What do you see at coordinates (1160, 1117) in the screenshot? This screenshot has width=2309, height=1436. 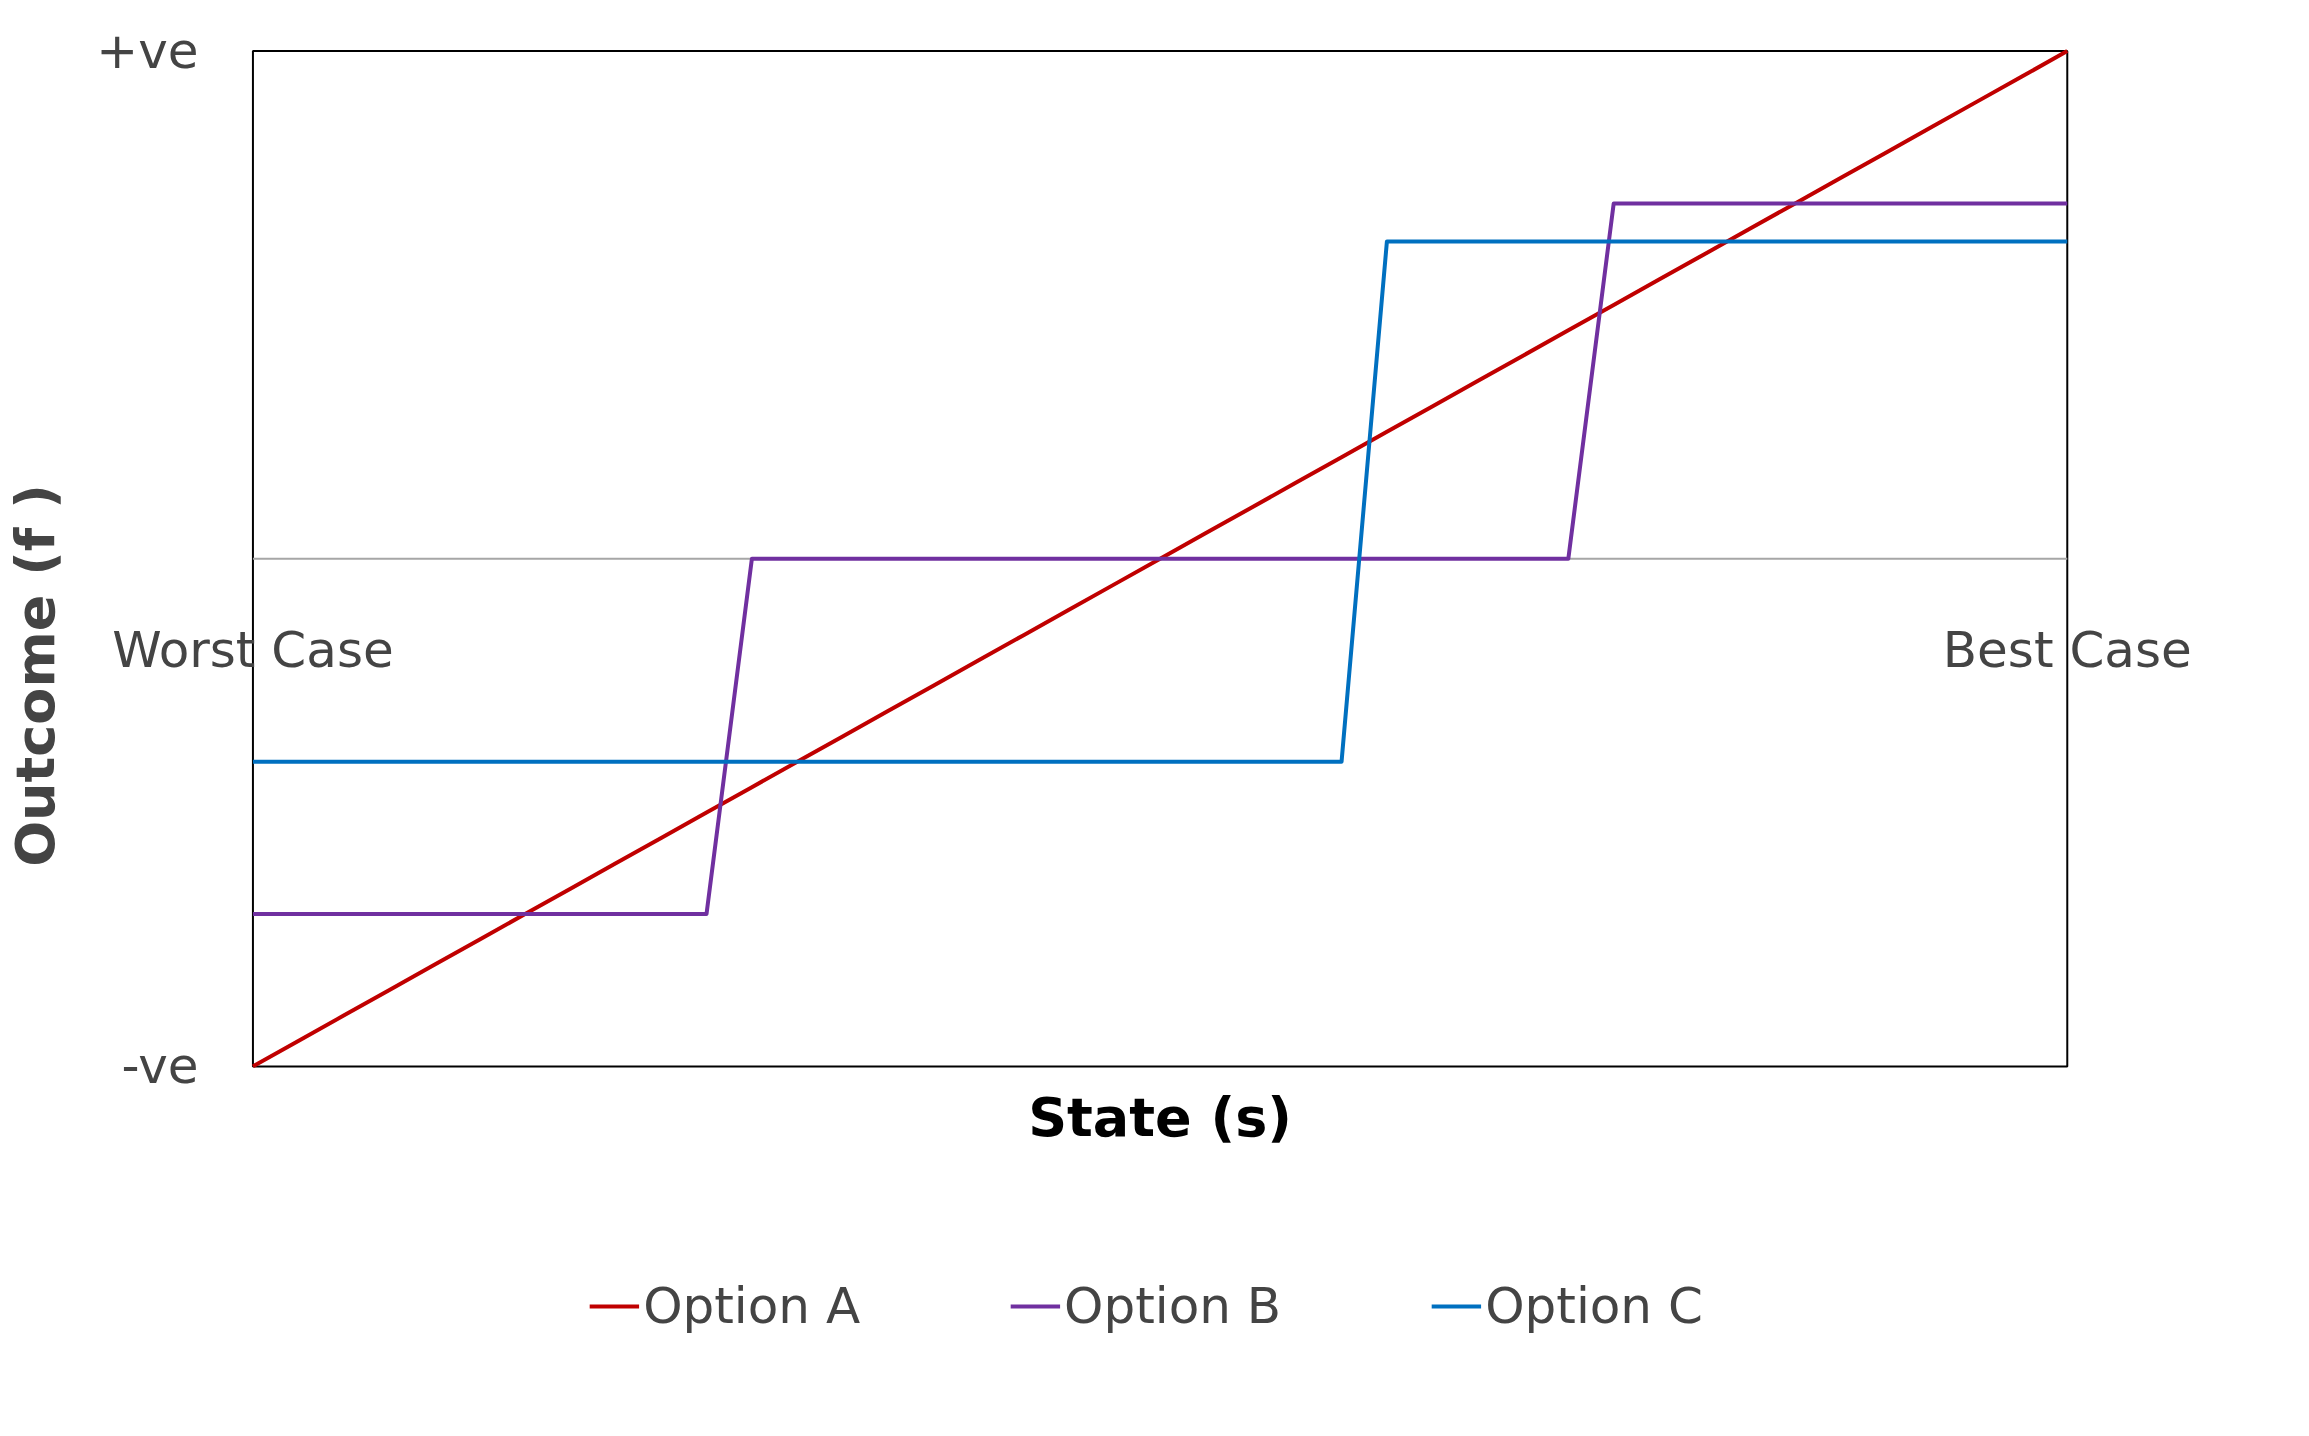 I see `x-axis-title: State (s)` at bounding box center [1160, 1117].